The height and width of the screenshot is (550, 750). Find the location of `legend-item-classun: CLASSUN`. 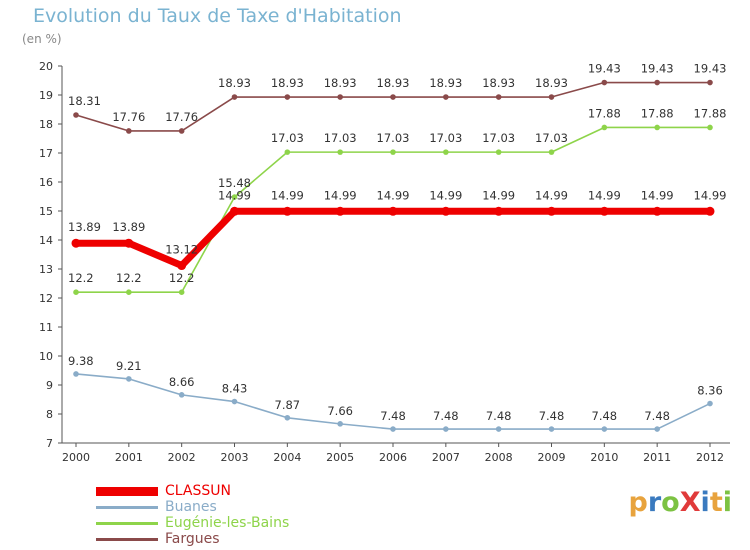

legend-item-classun: CLASSUN is located at coordinates (261, 491).